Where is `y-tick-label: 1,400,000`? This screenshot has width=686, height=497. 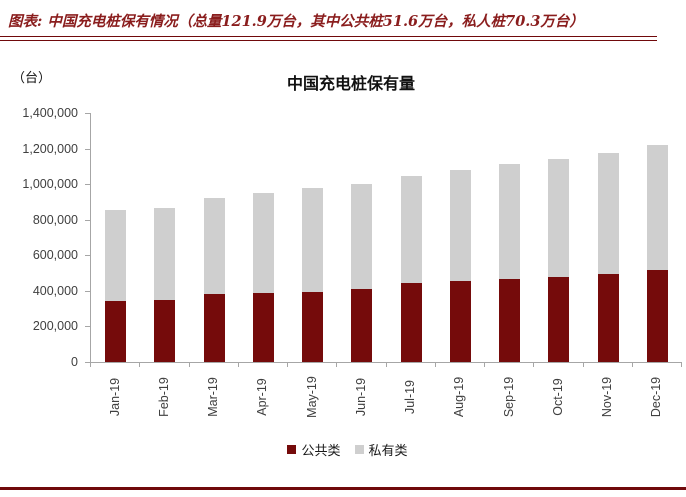
y-tick-label: 1,400,000 is located at coordinates (50, 113).